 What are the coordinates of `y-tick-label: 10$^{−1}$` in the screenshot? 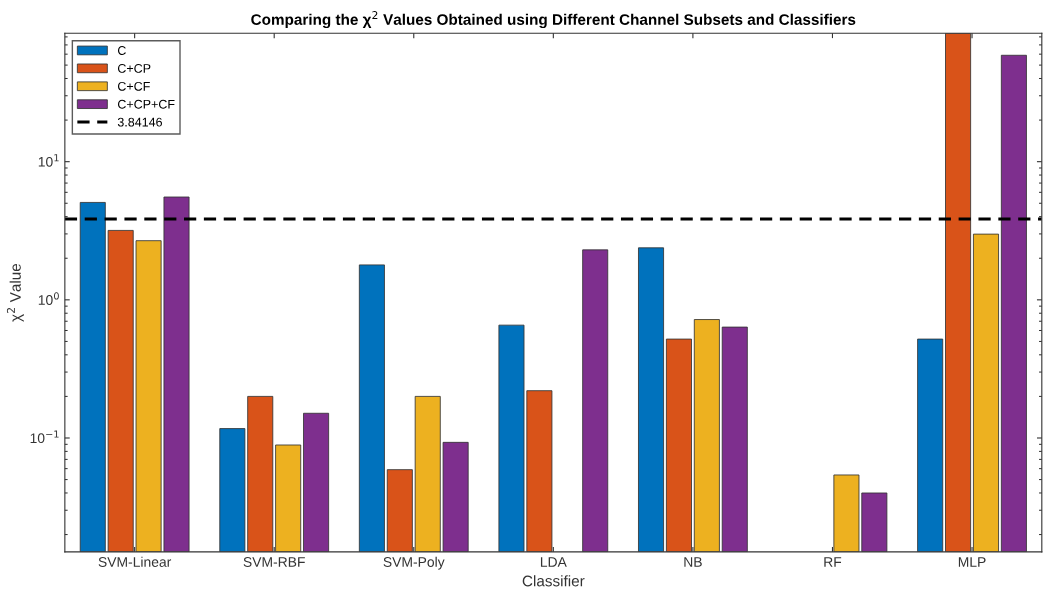 It's located at (44, 437).